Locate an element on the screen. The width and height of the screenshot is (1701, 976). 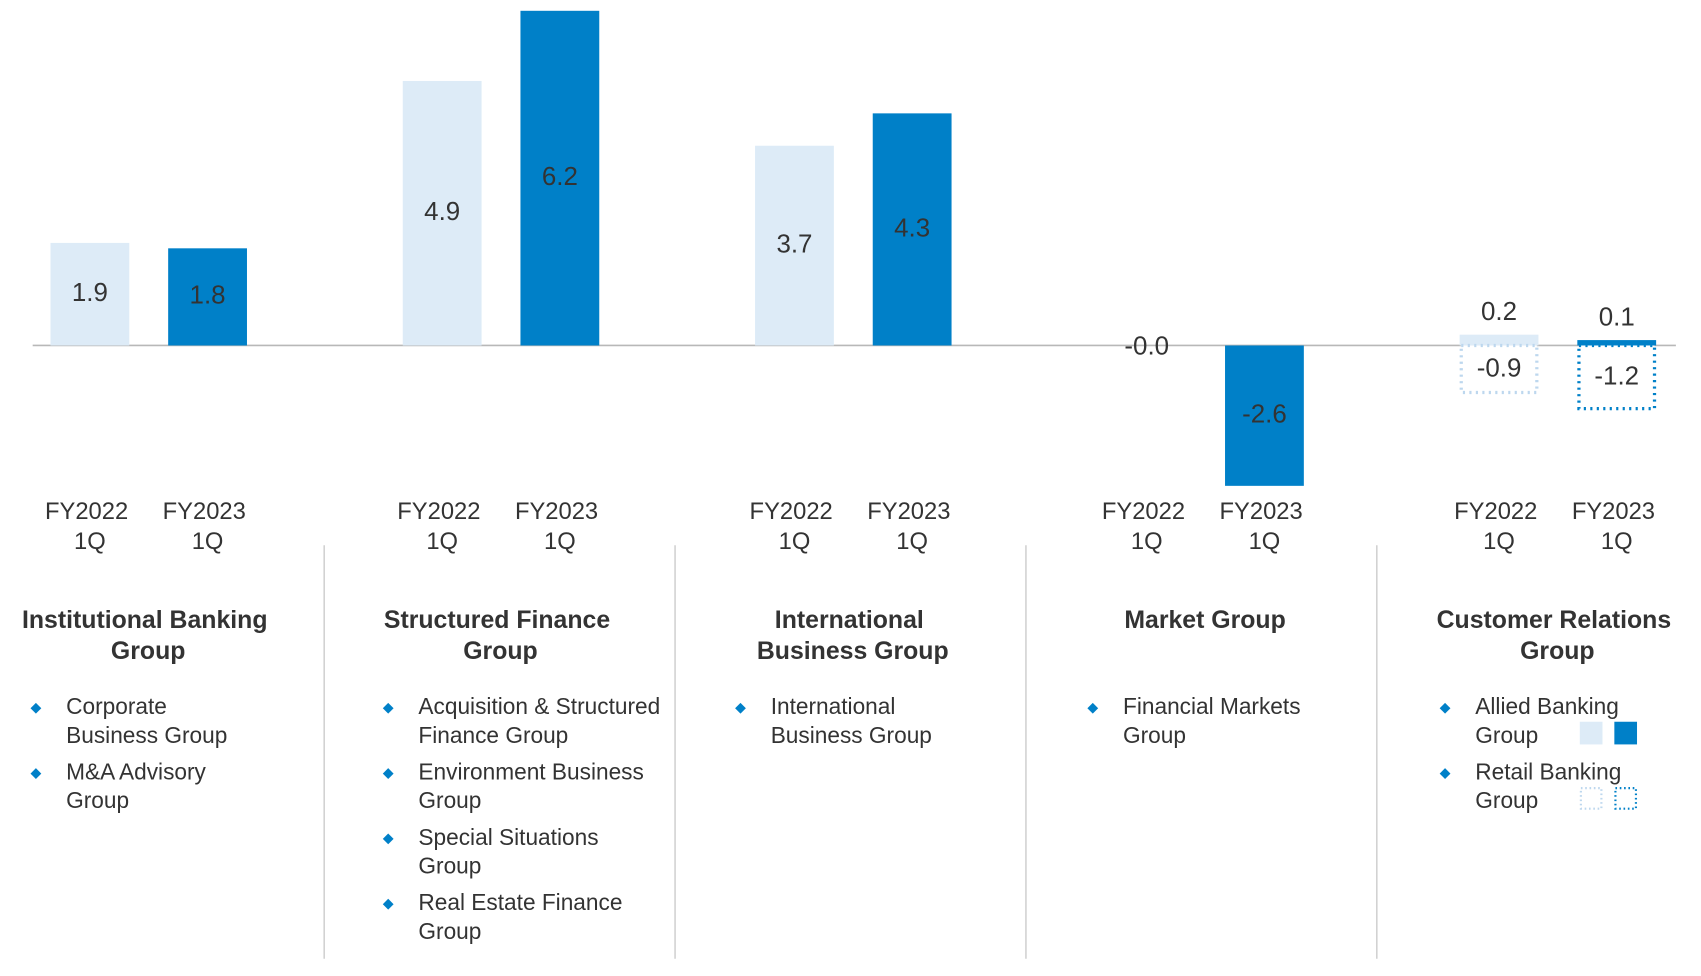
value-label: -1.2 is located at coordinates (1616, 377).